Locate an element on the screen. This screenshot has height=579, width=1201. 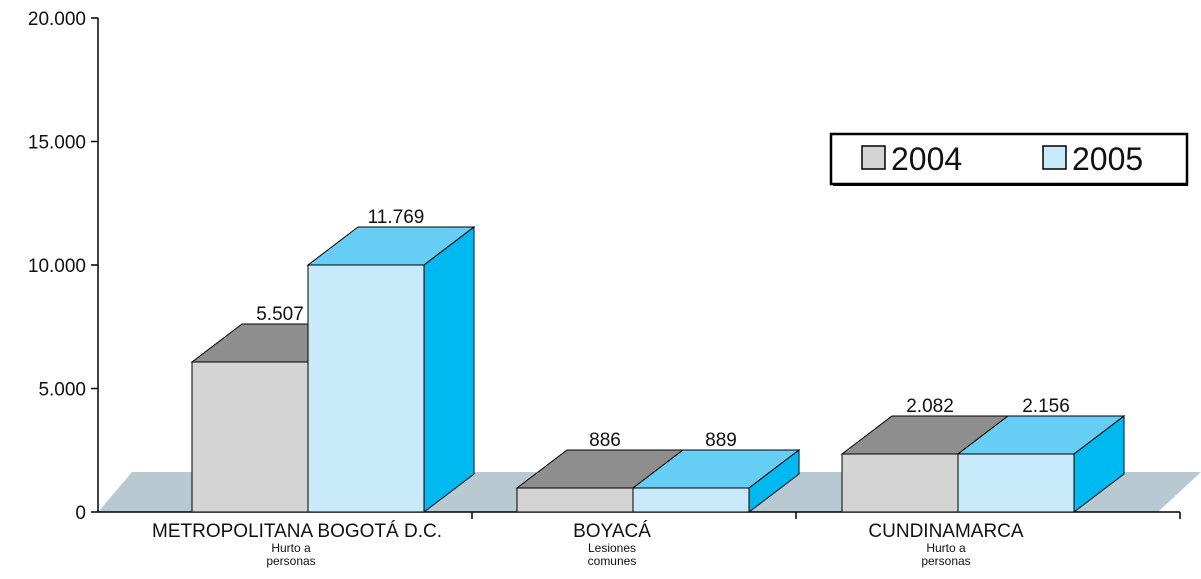
data-label: 886 is located at coordinates (605, 440).